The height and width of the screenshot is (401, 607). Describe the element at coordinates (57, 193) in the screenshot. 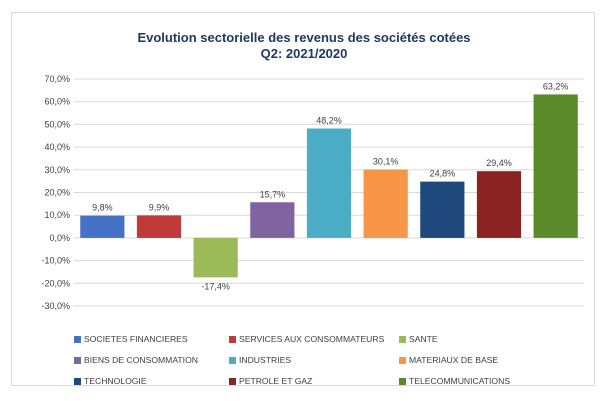

I see `y-tick-label: 20,0%` at that location.